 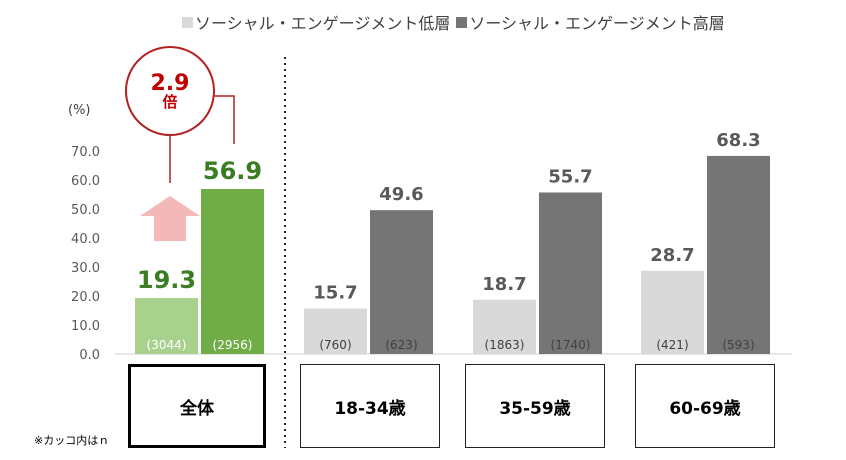 I want to click on data-label: 55.7, so click(x=570, y=176).